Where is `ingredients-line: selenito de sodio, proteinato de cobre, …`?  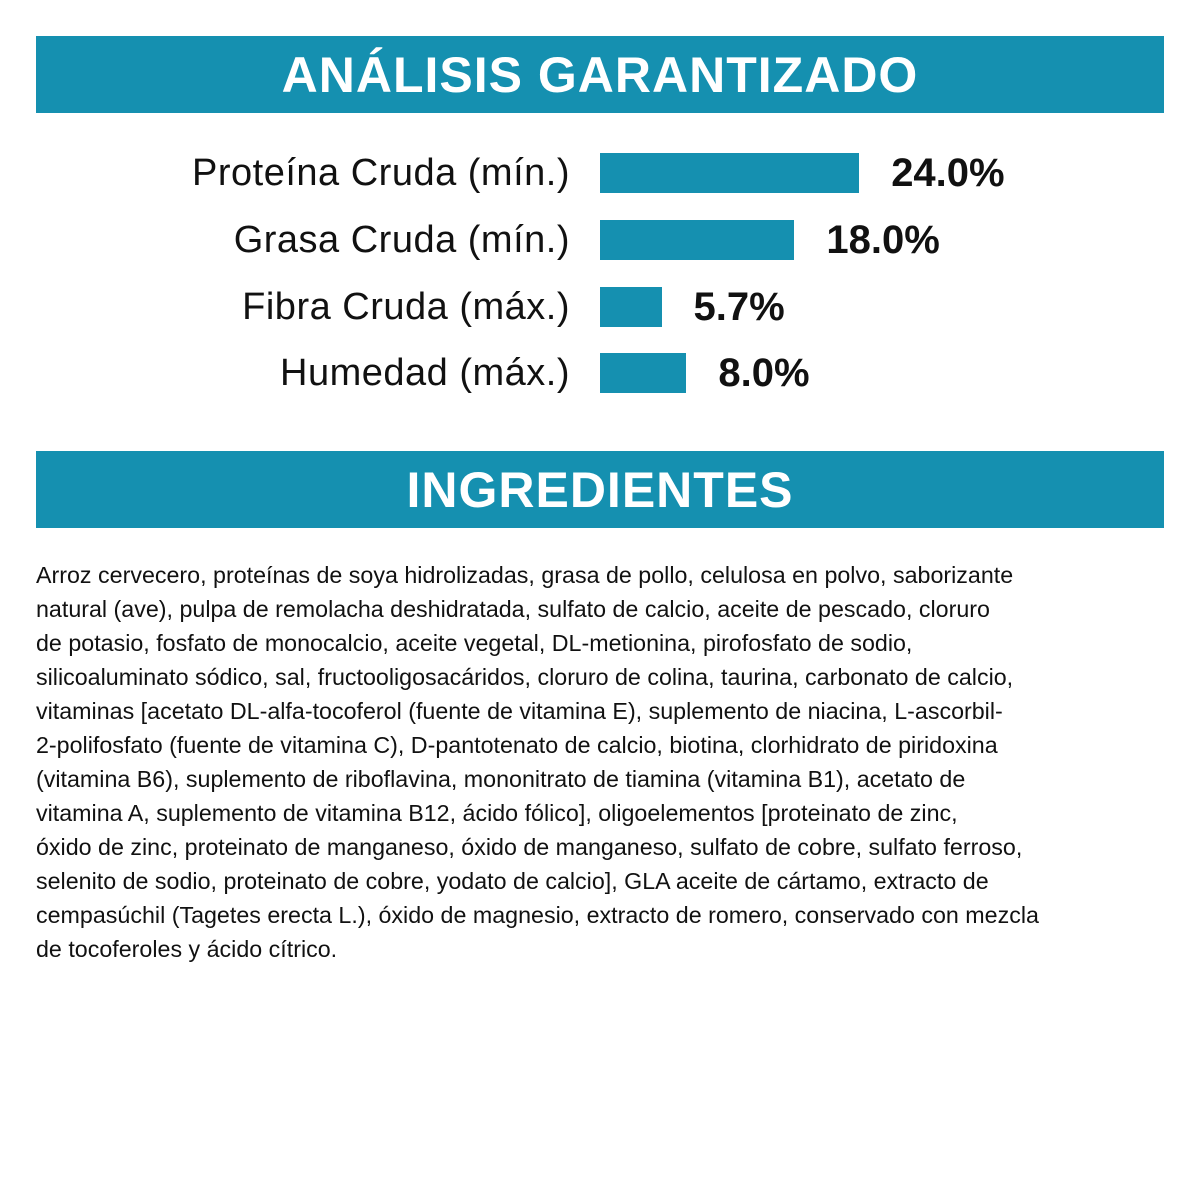
ingredients-line: selenito de sodio, proteinato de cobre, … is located at coordinates (512, 881).